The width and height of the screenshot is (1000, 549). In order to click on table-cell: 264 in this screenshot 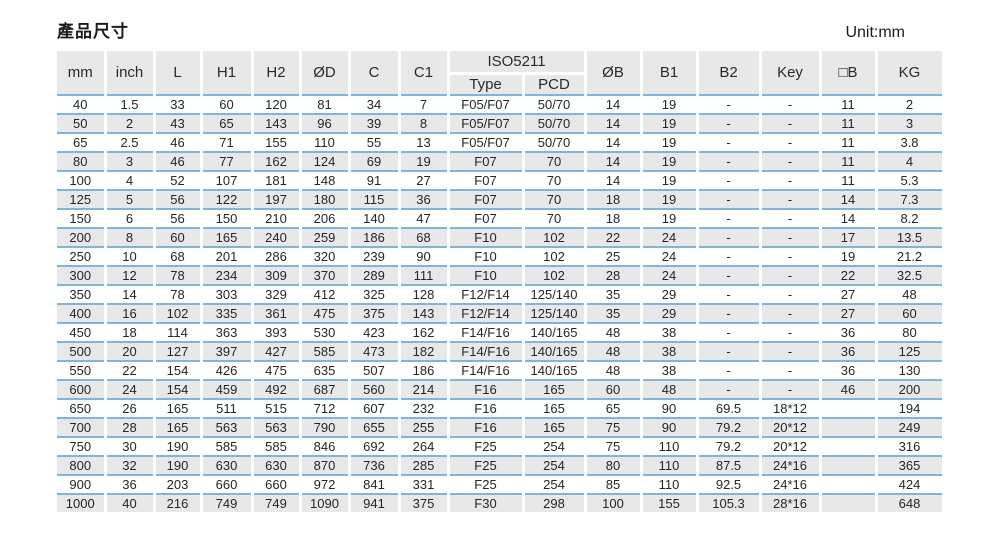, I will do `click(424, 447)`.